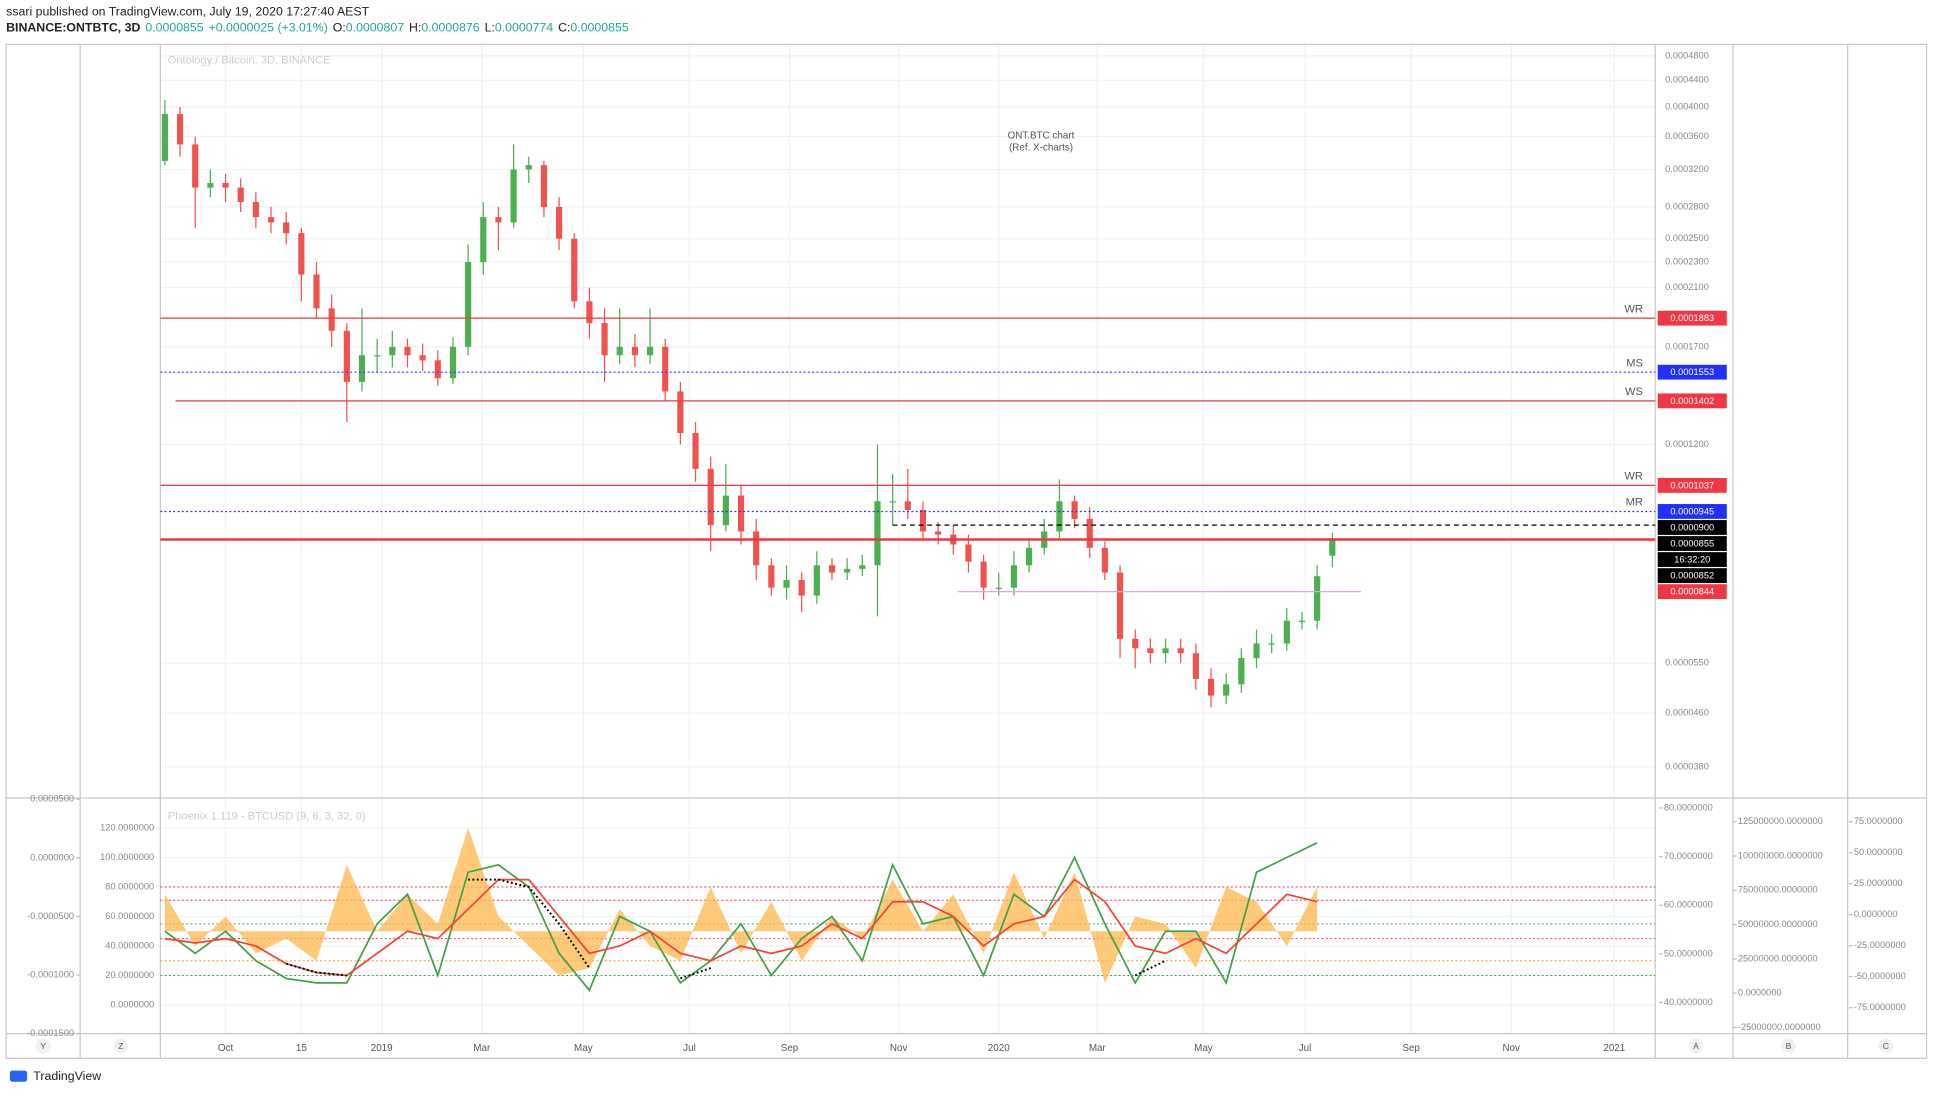  What do you see at coordinates (1634, 363) in the screenshot?
I see `level-label: MS` at bounding box center [1634, 363].